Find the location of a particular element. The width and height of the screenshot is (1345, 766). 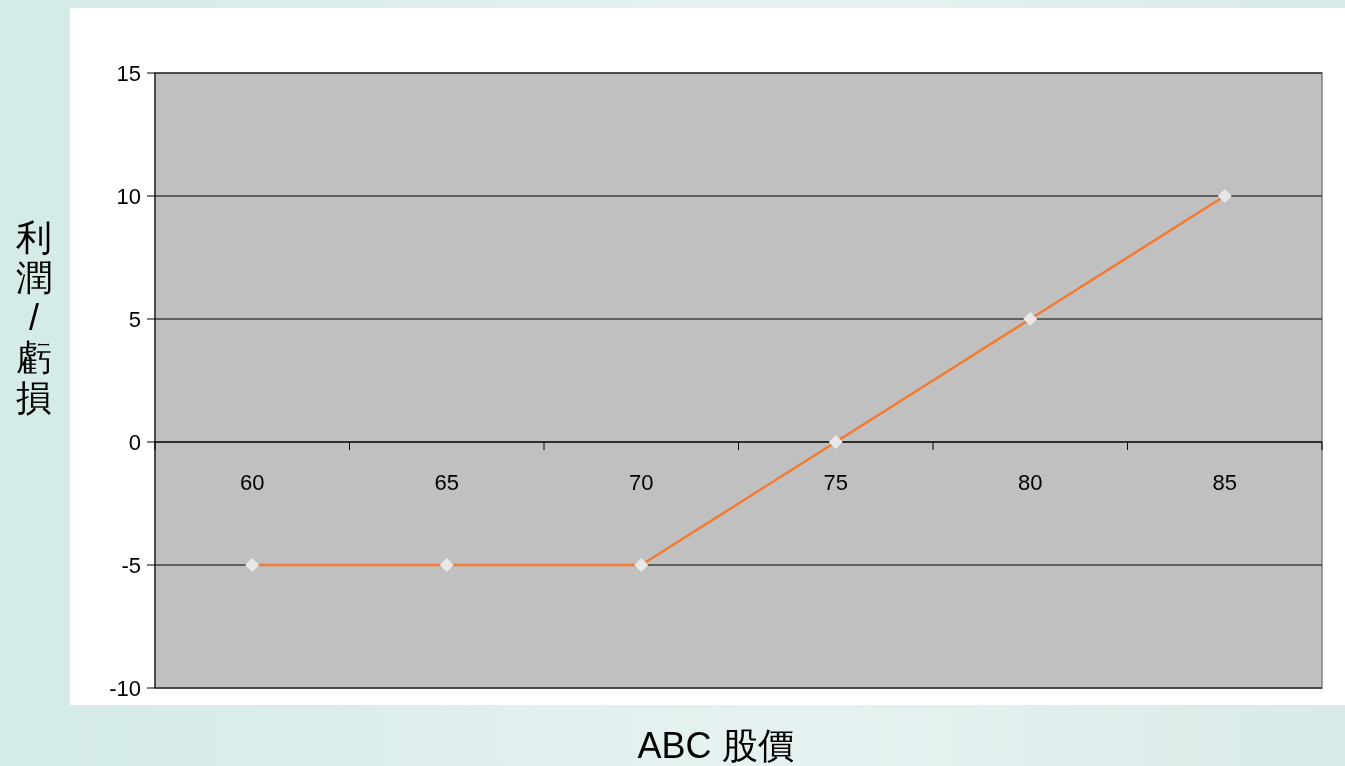

x-tick-label: 65 is located at coordinates (446, 482).